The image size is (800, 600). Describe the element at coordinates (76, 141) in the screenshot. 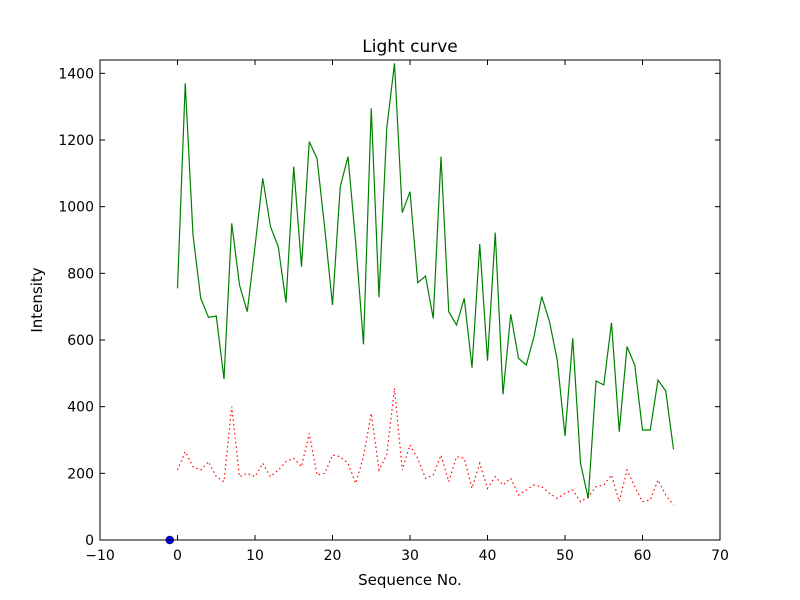

I see `y-tick-label: 1200` at that location.